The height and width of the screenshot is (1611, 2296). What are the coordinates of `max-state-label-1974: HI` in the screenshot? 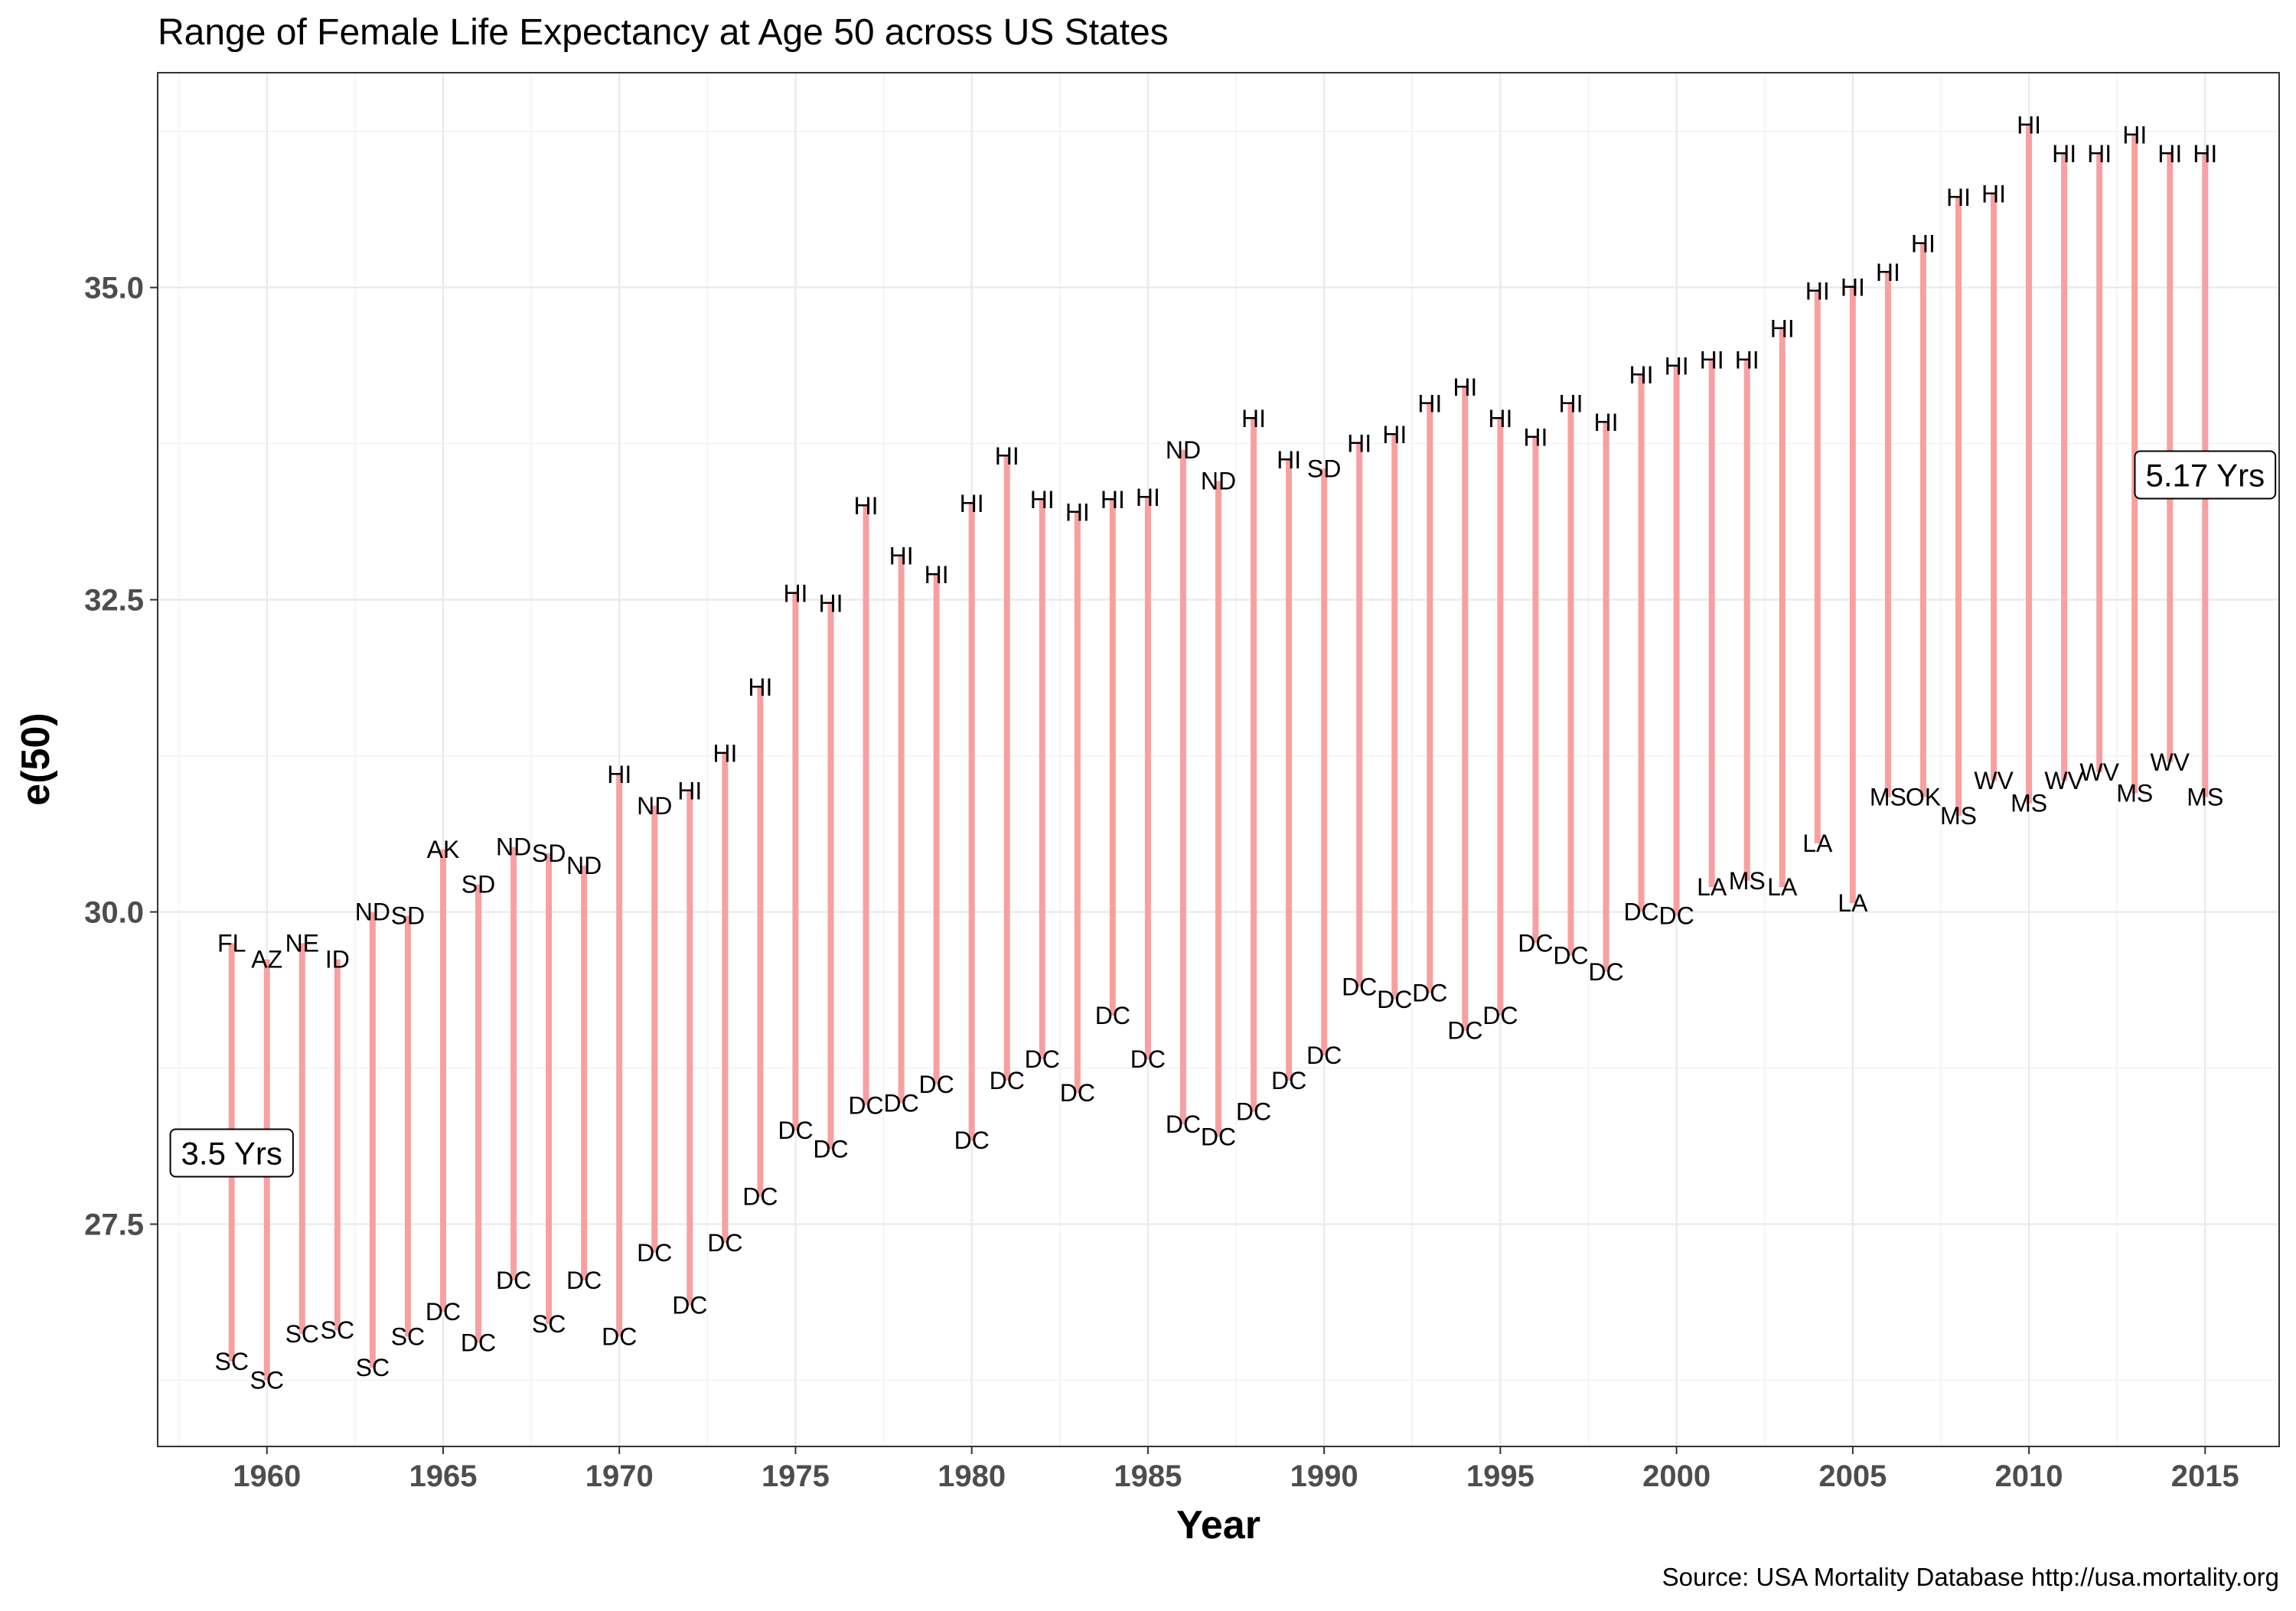 It's located at (760, 687).